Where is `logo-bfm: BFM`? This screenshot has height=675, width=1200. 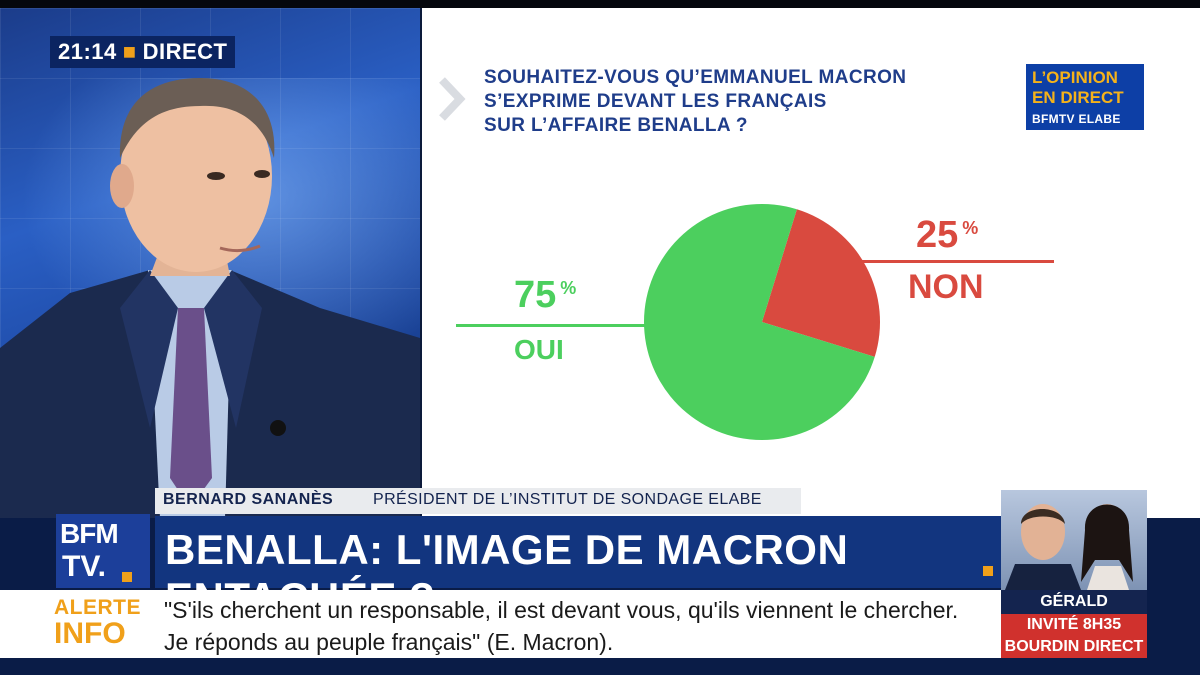 logo-bfm: BFM is located at coordinates (89, 533).